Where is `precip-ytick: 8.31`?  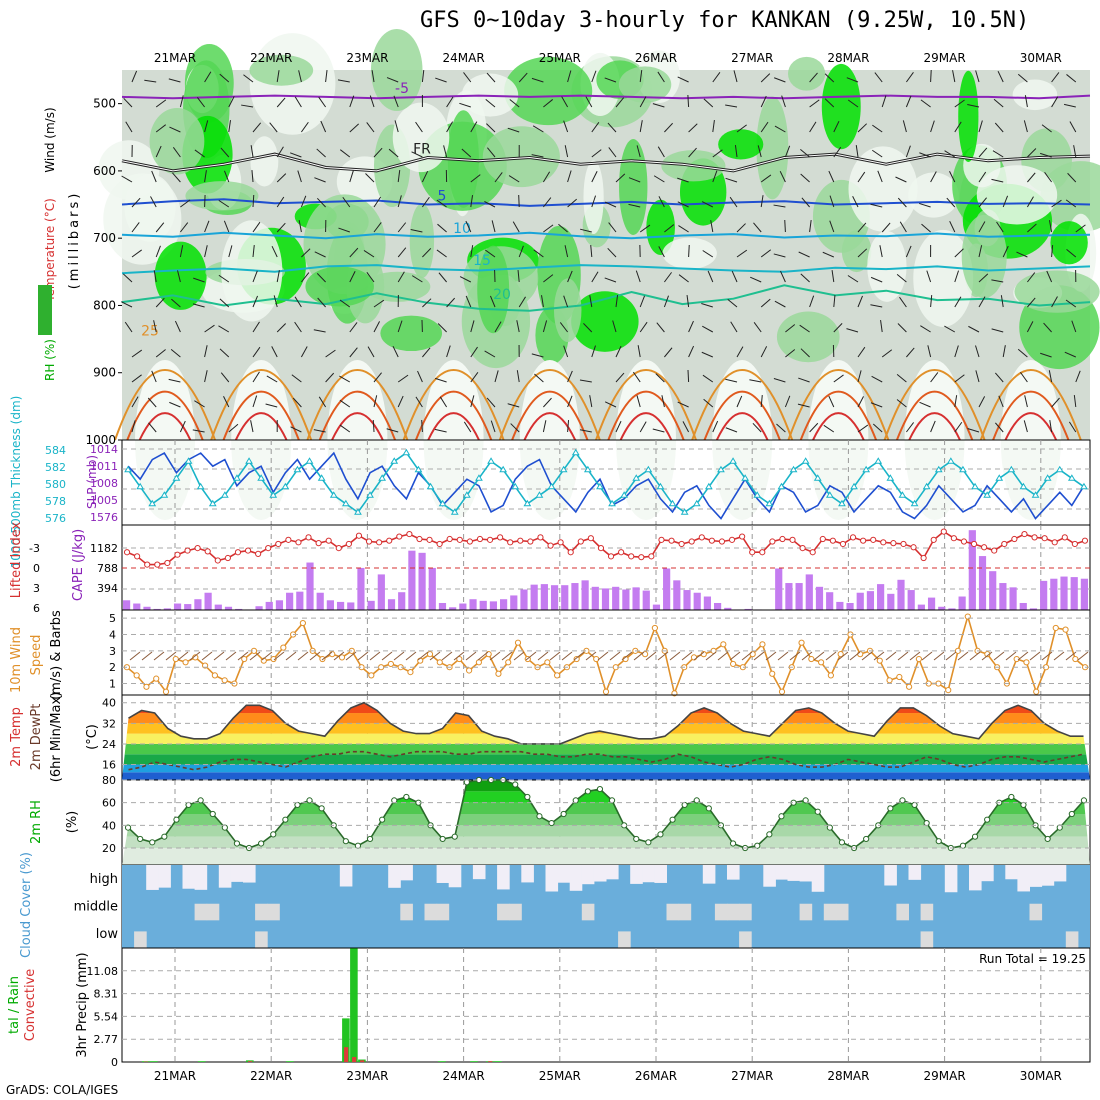 precip-ytick: 8.31 is located at coordinates (106, 994).